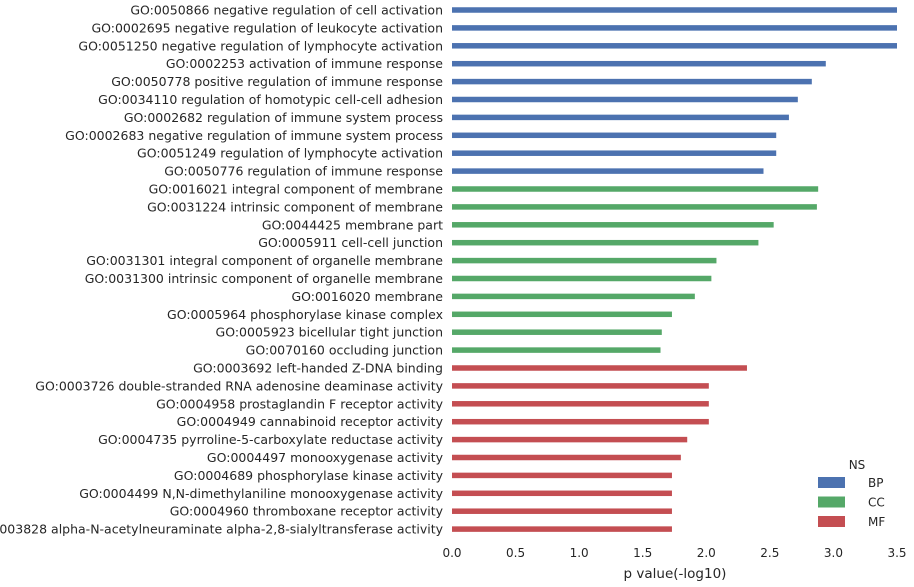 The height and width of the screenshot is (587, 914). Describe the element at coordinates (896, 553) in the screenshot. I see `x-tick-label: 3.5` at that location.